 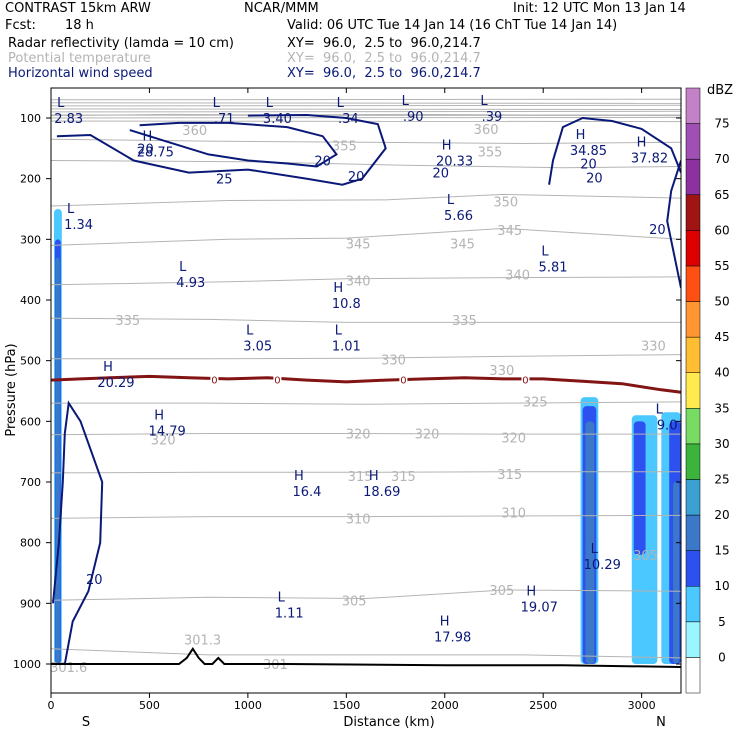 I want to click on colorbar-tick-label: 25, so click(x=721, y=479).